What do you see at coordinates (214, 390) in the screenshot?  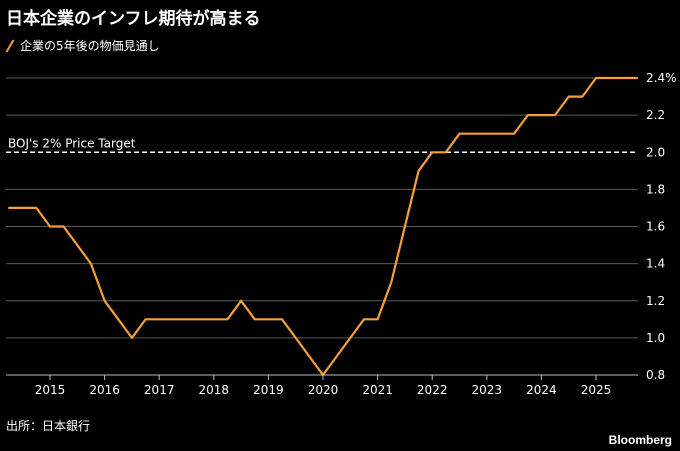 I see `x-tick-label: 2018` at bounding box center [214, 390].